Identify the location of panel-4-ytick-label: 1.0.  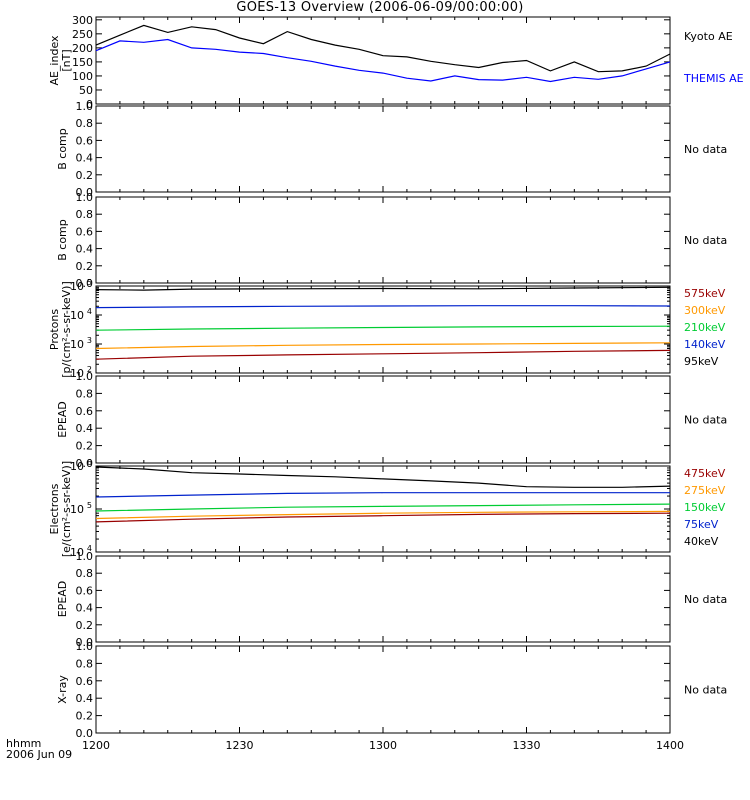
(85, 376).